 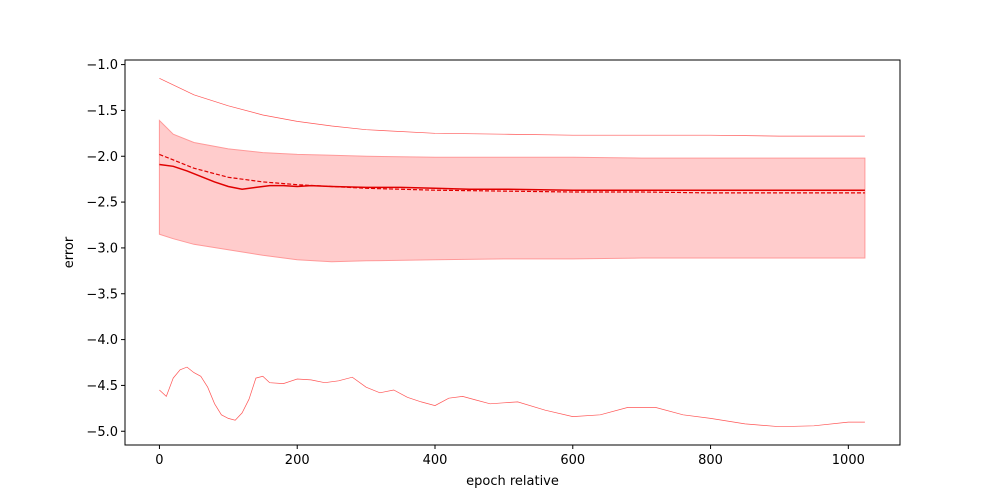 What do you see at coordinates (102, 157) in the screenshot?
I see `y-tick-label: −2.0` at bounding box center [102, 157].